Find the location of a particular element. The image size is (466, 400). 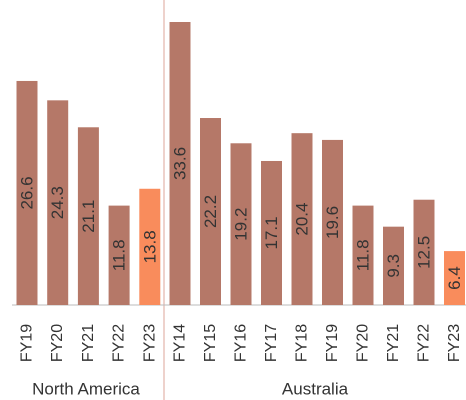

value-label: 19.6 is located at coordinates (332, 222).